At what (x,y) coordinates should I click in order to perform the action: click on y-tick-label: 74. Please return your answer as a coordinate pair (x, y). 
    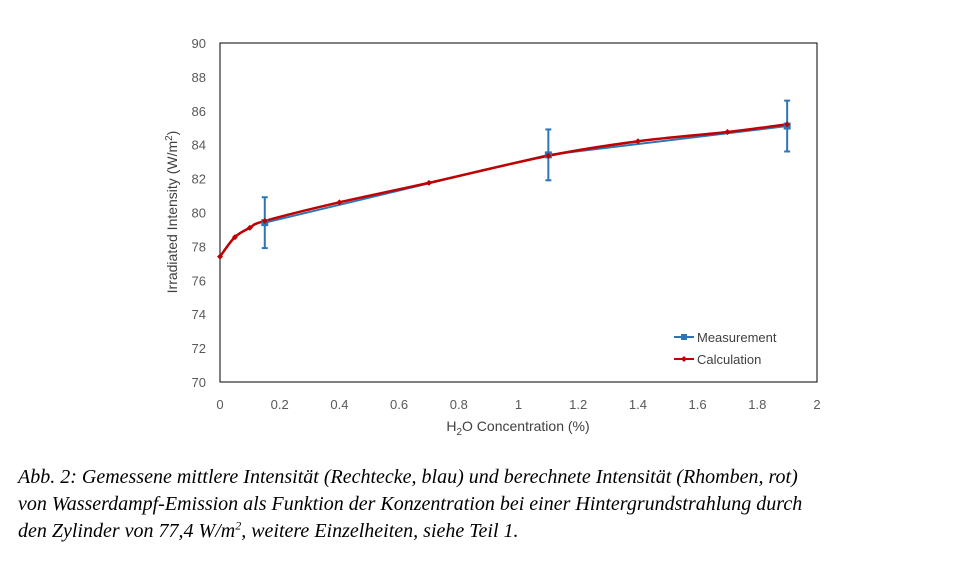
    Looking at the image, I should click on (199, 314).